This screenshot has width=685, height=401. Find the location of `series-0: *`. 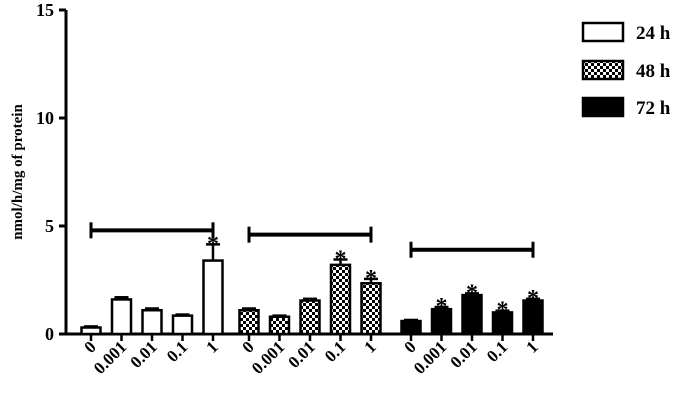

series-0: * is located at coordinates (152, 279).